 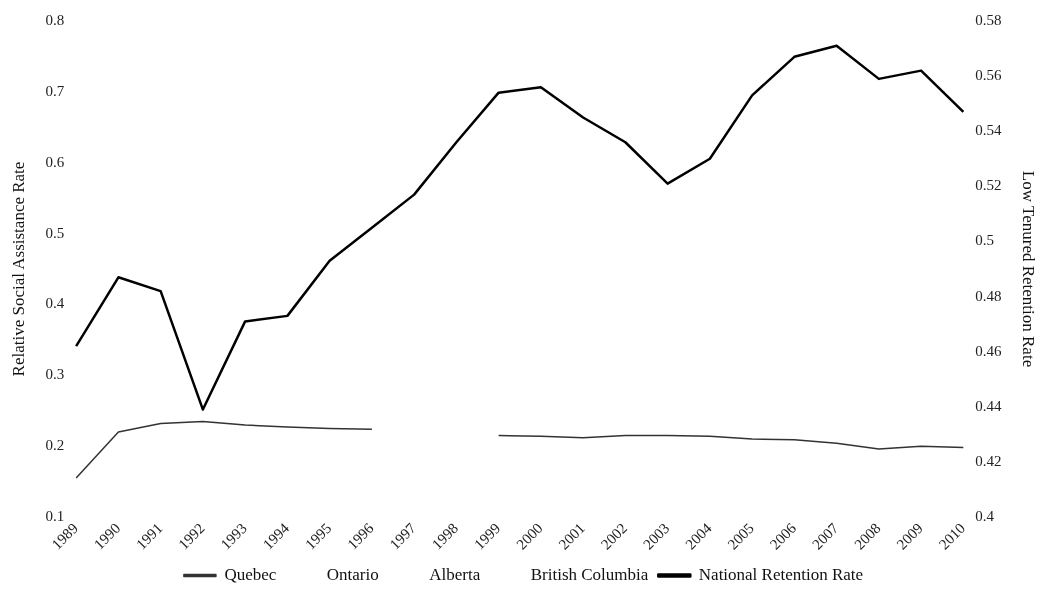 What do you see at coordinates (55, 19) in the screenshot?
I see `y-tick-label: 0.8` at bounding box center [55, 19].